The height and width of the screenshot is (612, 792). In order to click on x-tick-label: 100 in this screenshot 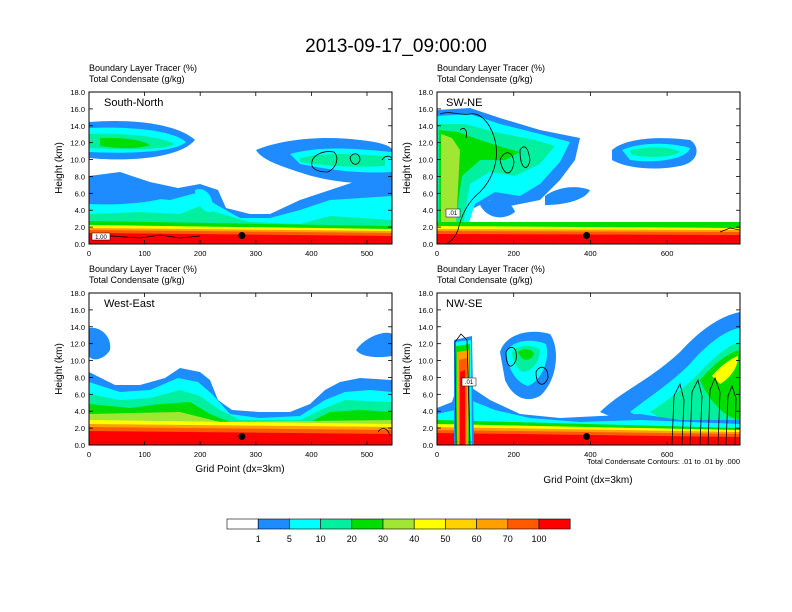, I will do `click(144, 454)`.